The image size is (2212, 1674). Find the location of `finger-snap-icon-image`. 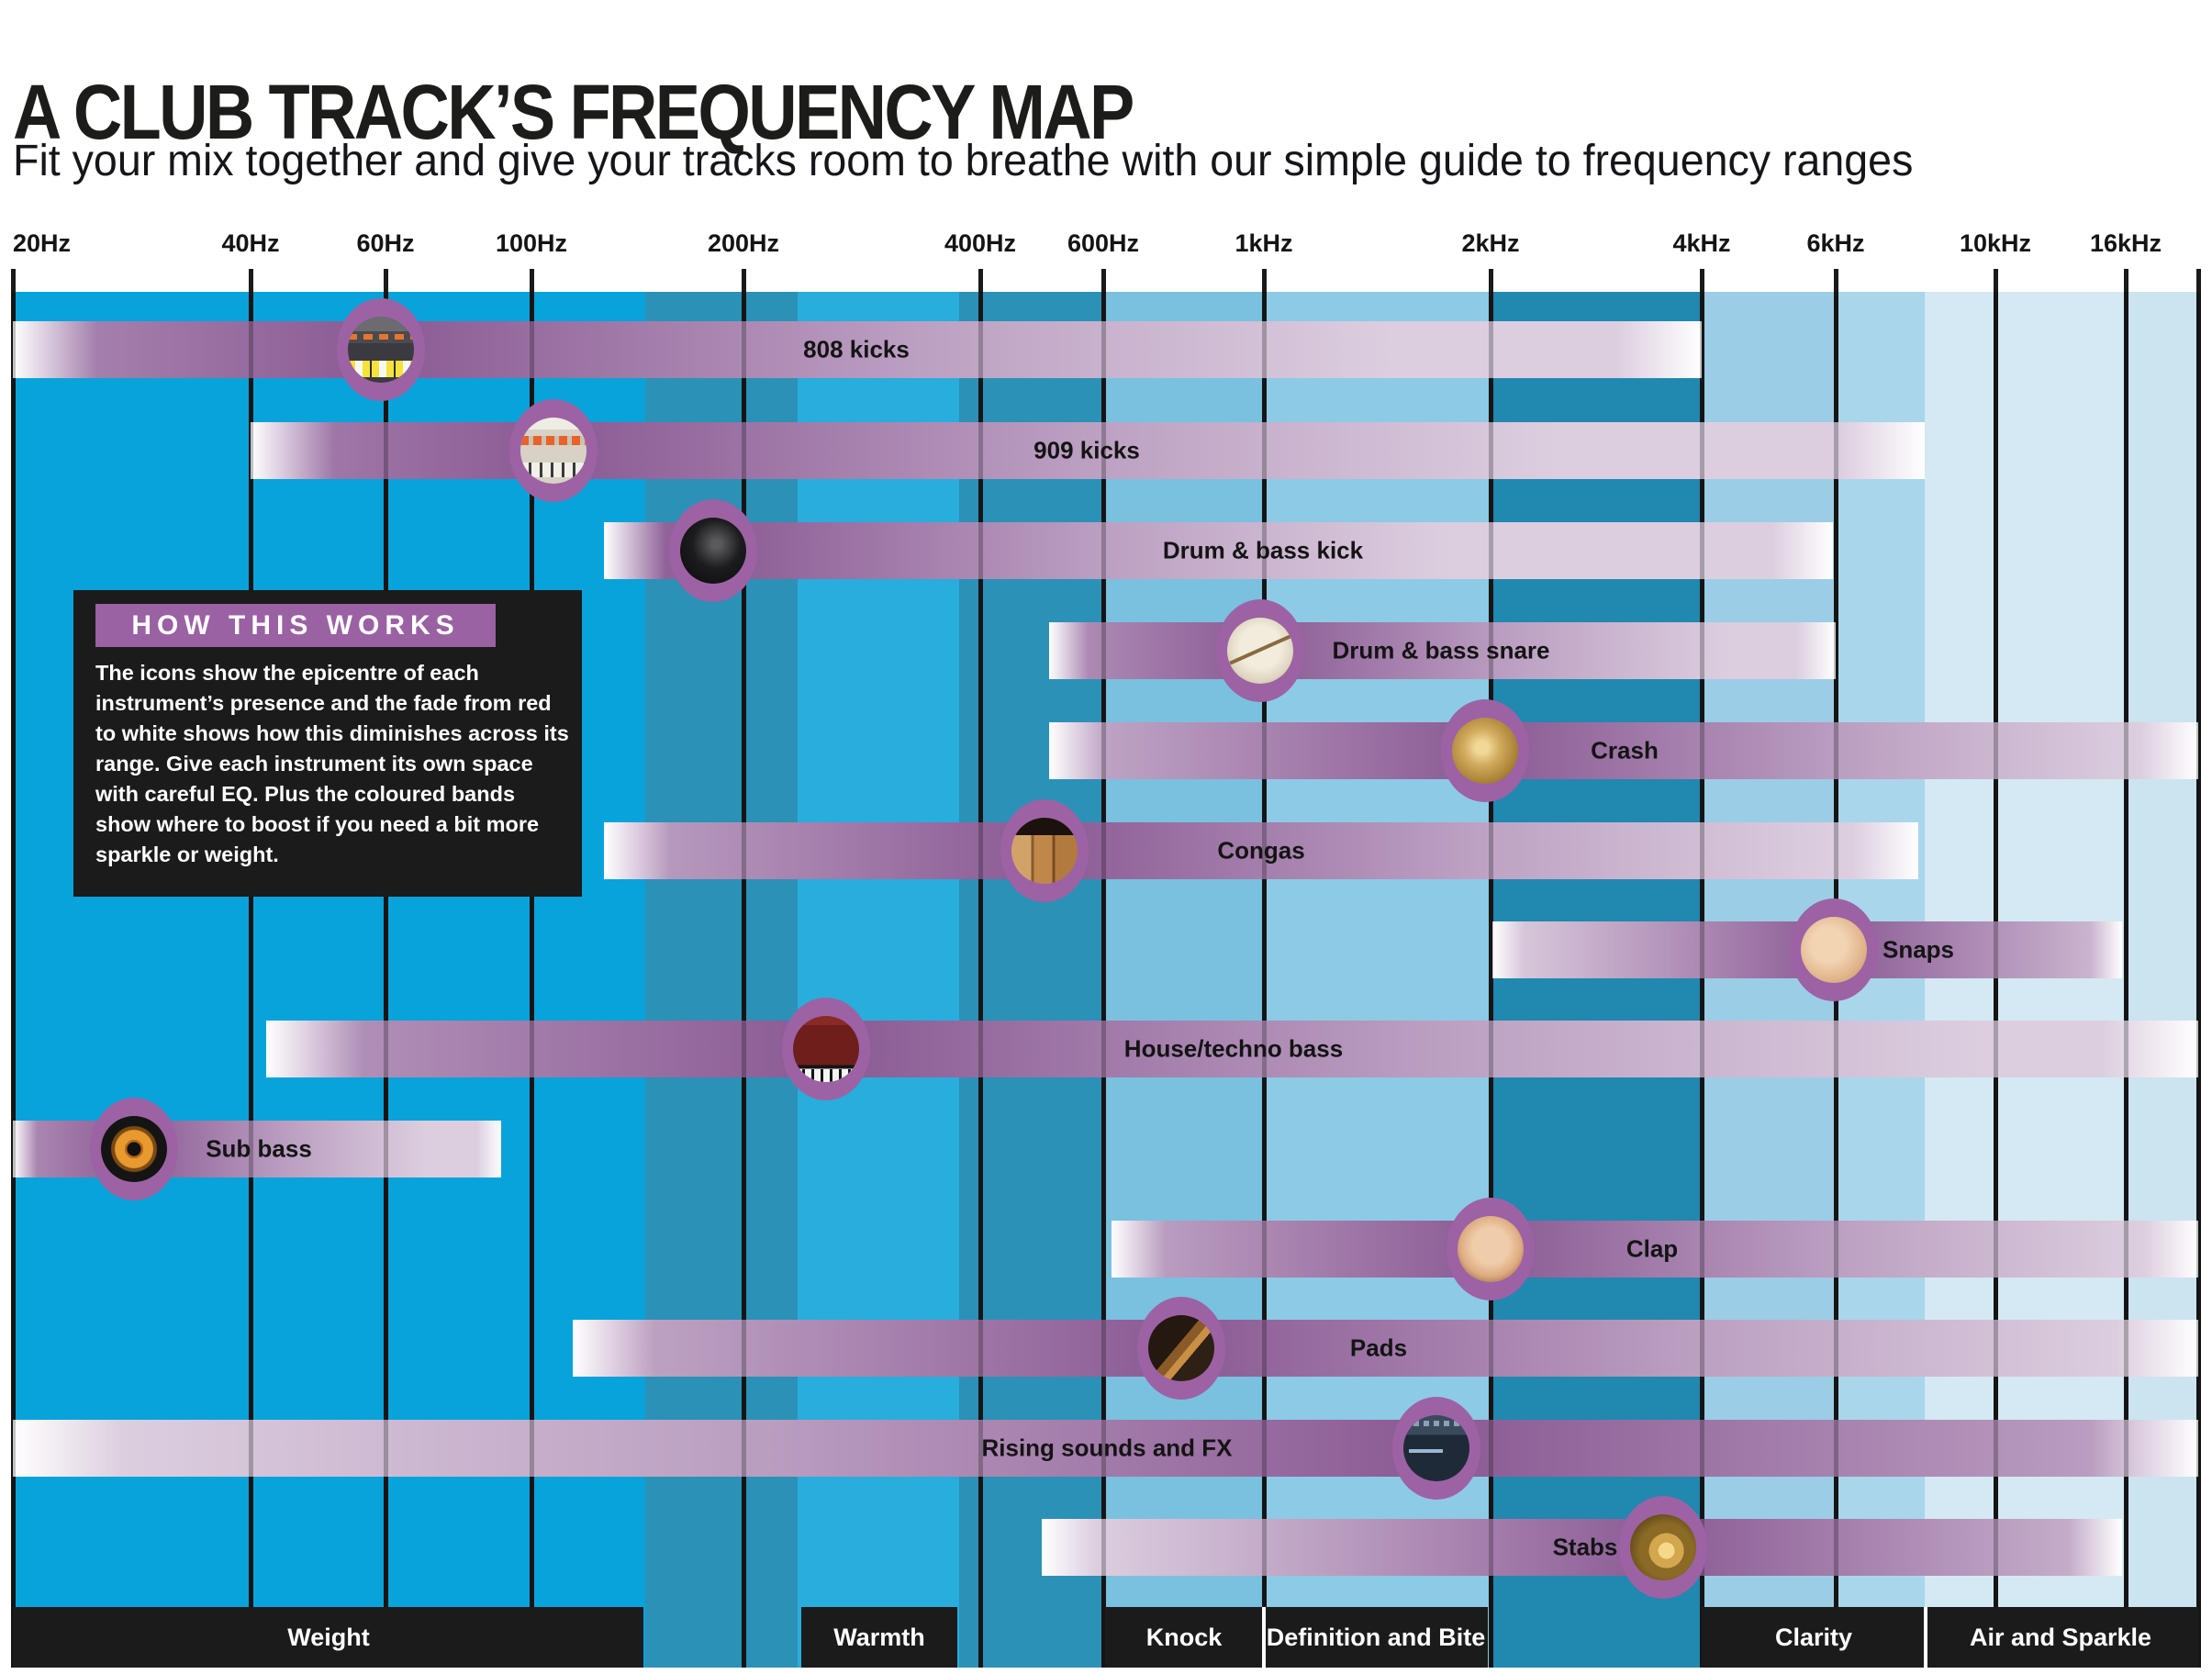

finger-snap-icon-image is located at coordinates (1834, 950).